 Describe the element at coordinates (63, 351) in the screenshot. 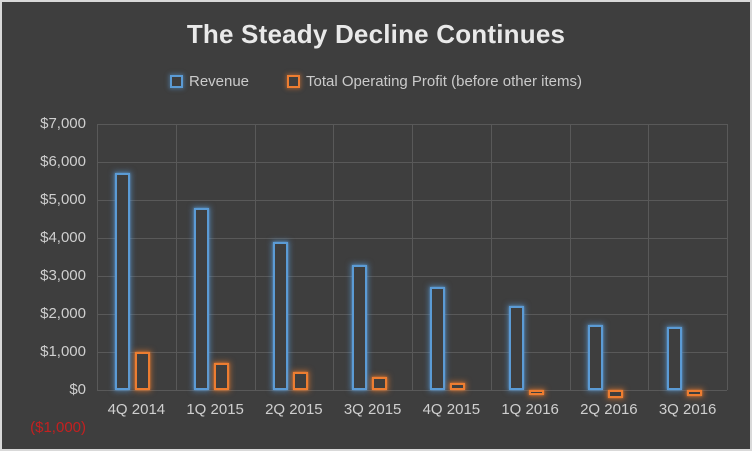

I see `y-axis-tick-label: $1,000` at that location.